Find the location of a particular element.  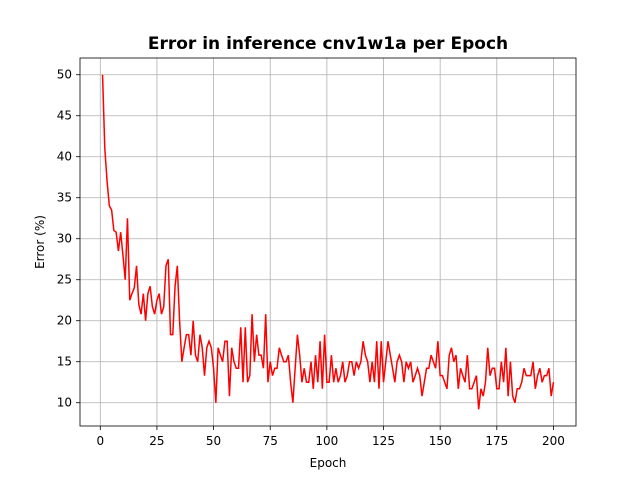

x-tick-label: 125 is located at coordinates (383, 441).